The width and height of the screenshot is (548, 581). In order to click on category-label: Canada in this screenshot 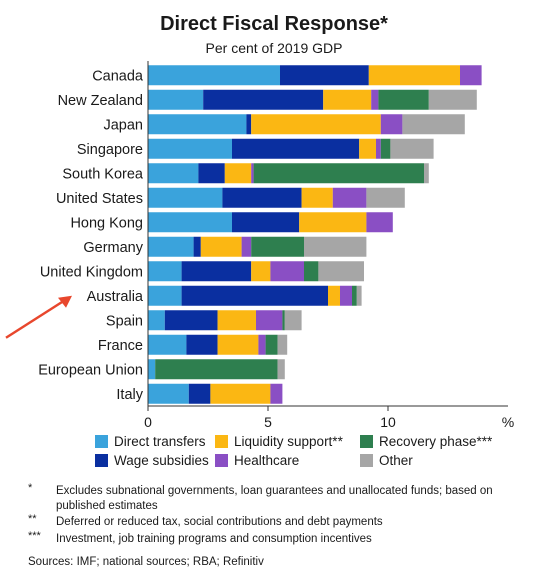, I will do `click(118, 76)`.